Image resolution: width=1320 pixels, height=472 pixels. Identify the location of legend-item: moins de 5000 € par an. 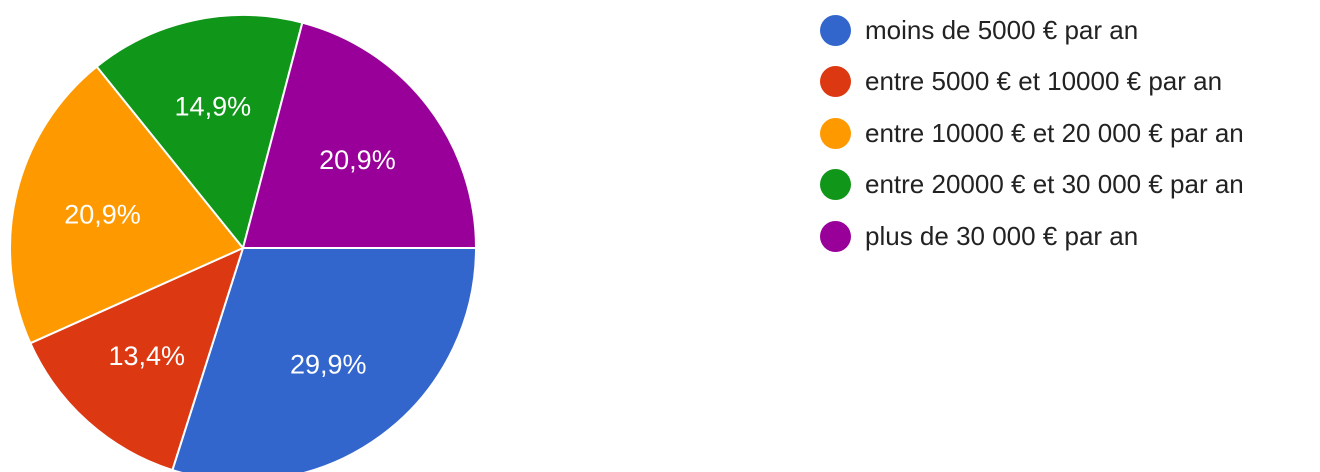
(1032, 30).